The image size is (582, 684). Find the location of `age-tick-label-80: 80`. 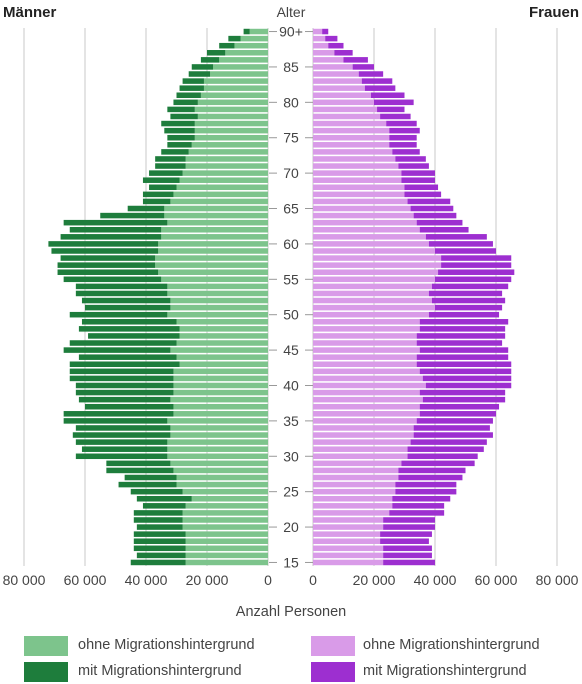

age-tick-label-80: 80 is located at coordinates (291, 102).